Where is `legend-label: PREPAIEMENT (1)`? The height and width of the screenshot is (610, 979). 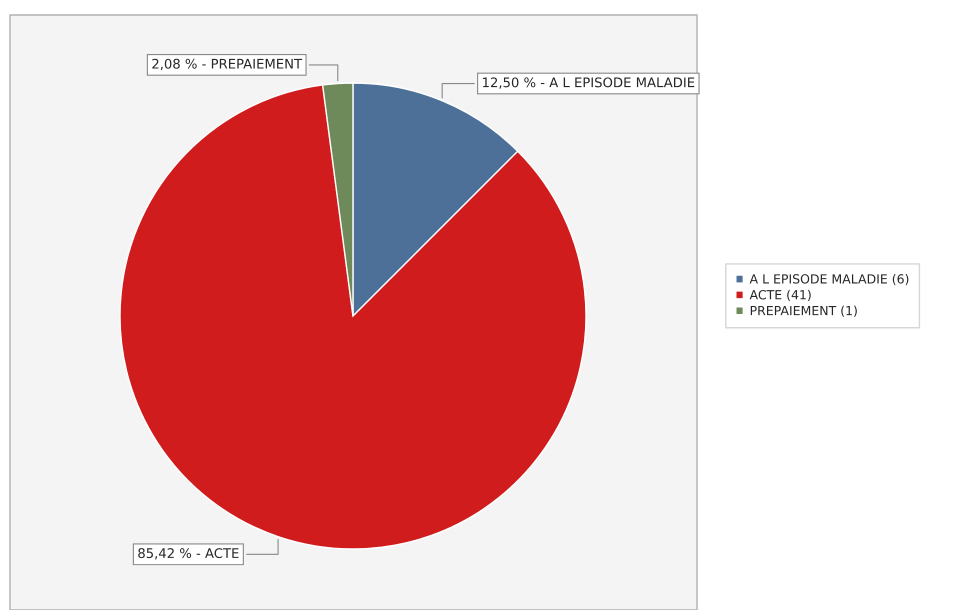
legend-label: PREPAIEMENT (1) is located at coordinates (803, 311).